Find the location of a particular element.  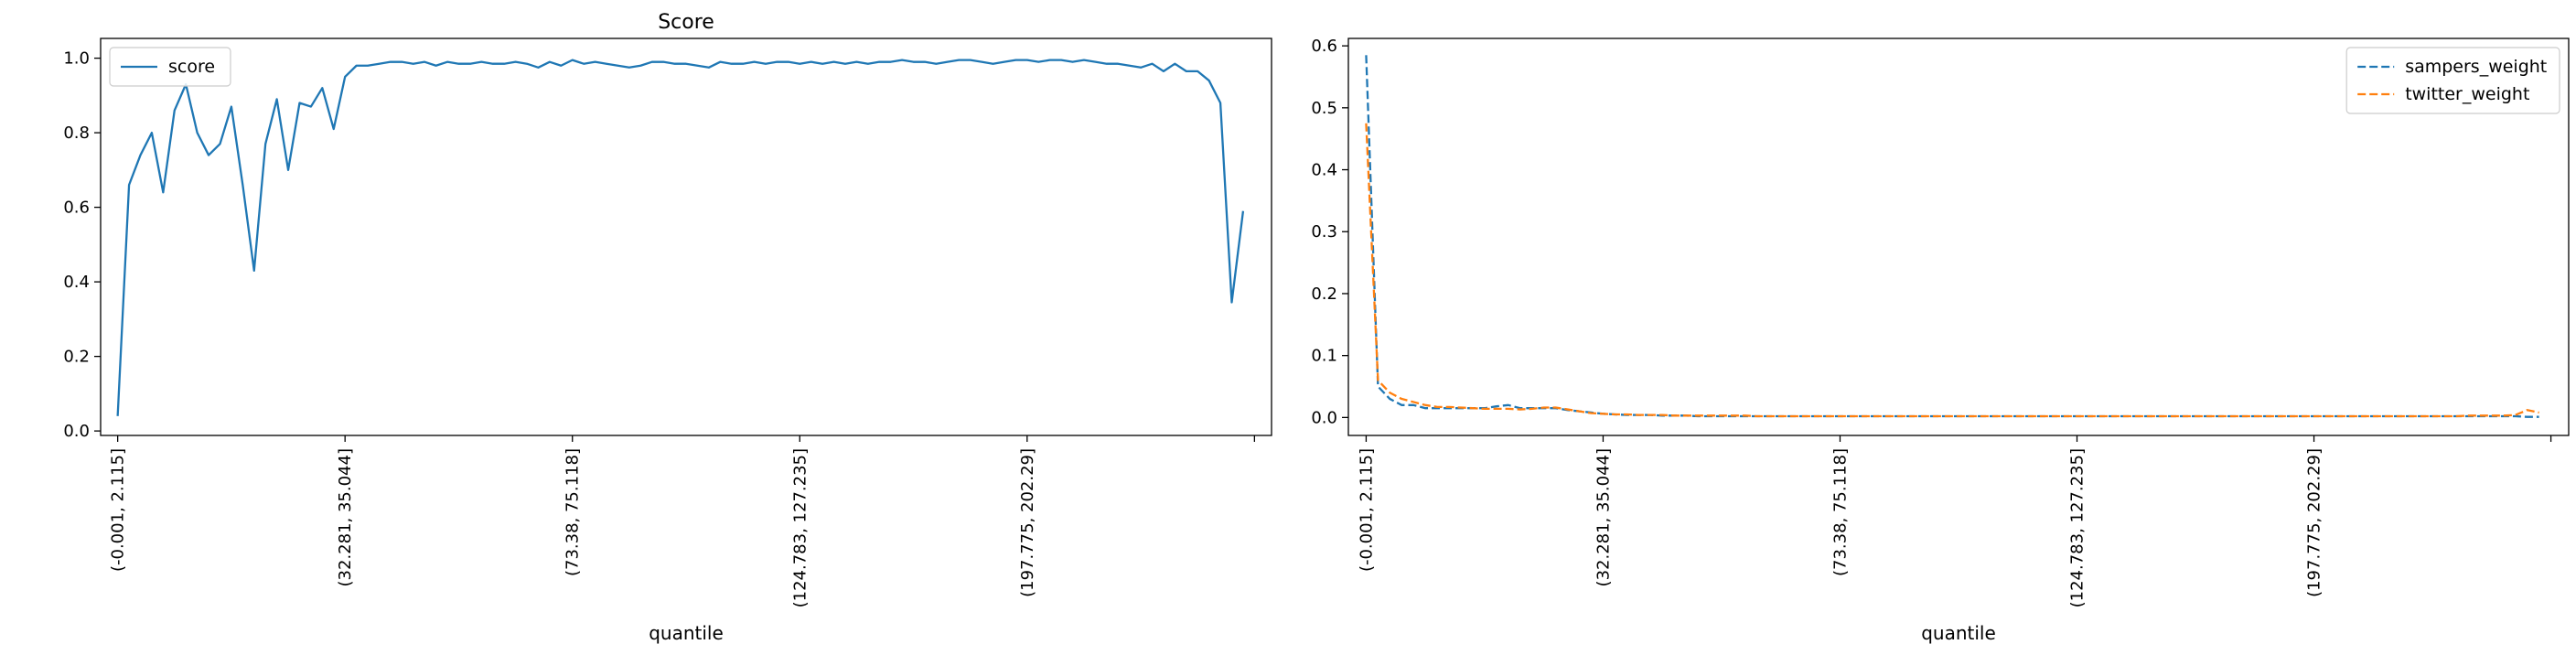

legend: sampers_weight twitter_weight is located at coordinates (2453, 80).